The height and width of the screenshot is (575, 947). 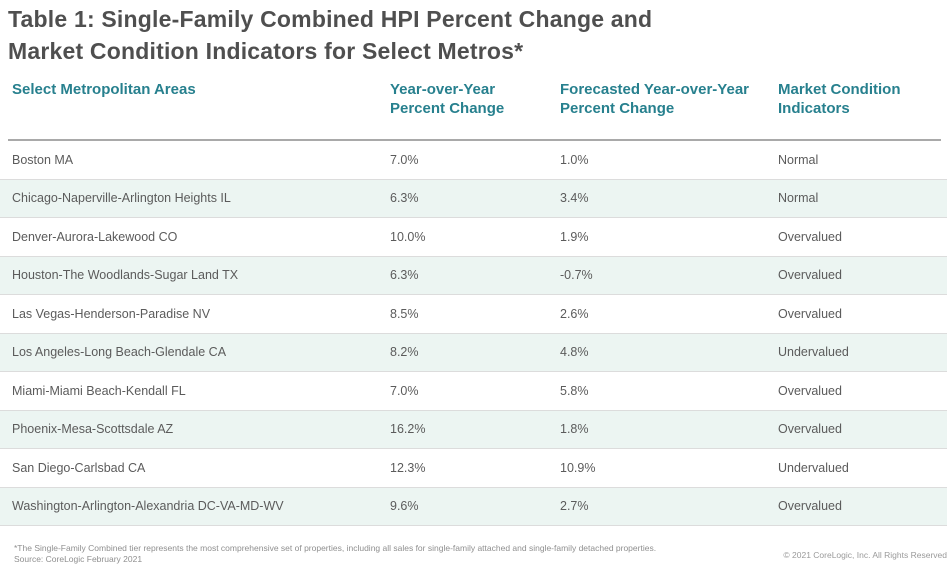 What do you see at coordinates (574, 159) in the screenshot?
I see `forecast-cell: 1.0%` at bounding box center [574, 159].